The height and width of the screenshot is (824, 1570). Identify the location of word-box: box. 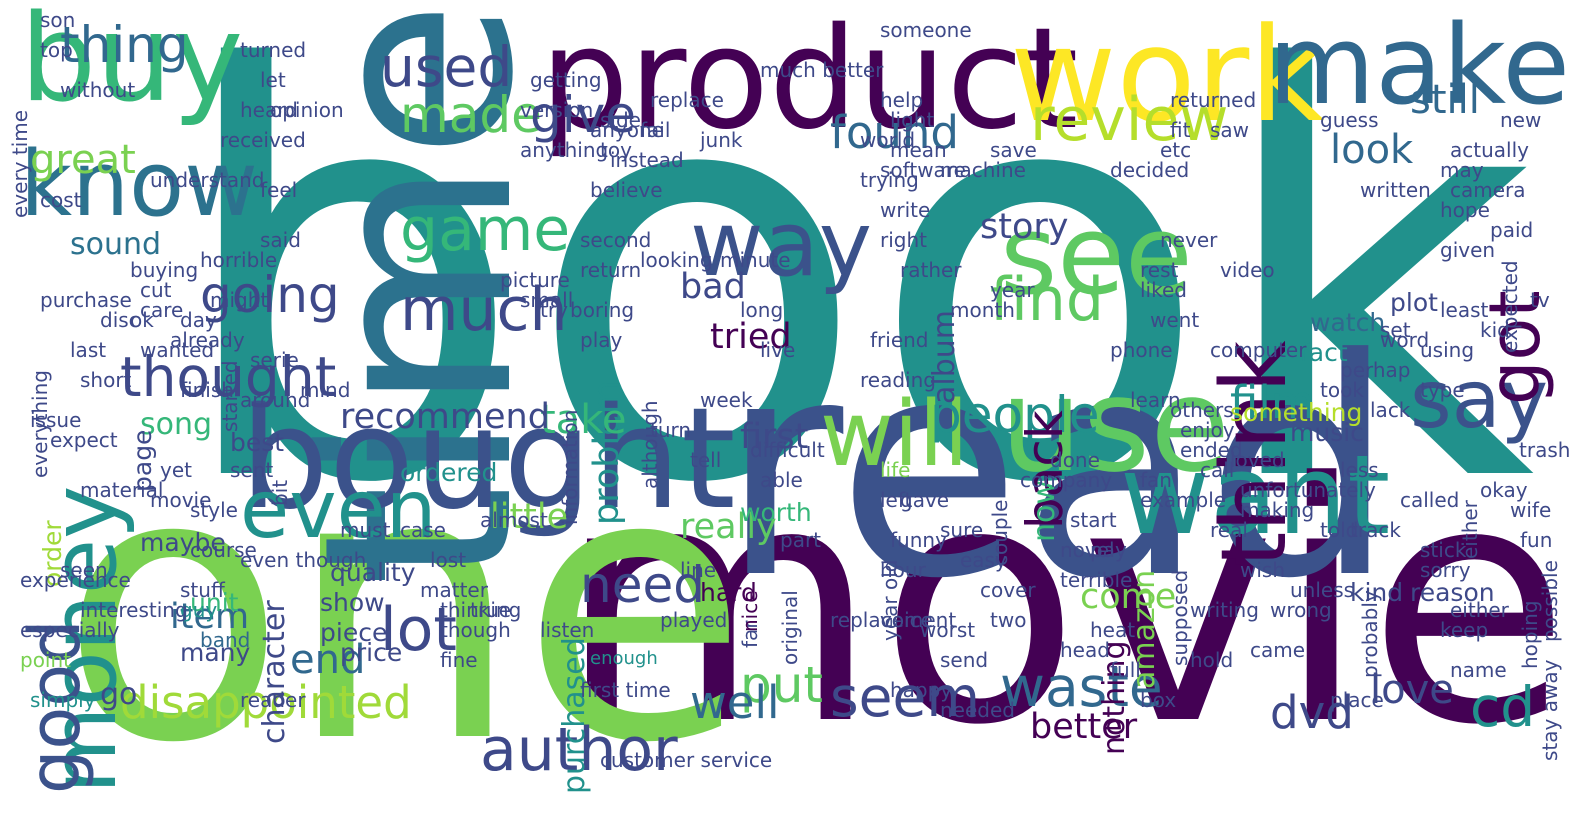
(1158, 700).